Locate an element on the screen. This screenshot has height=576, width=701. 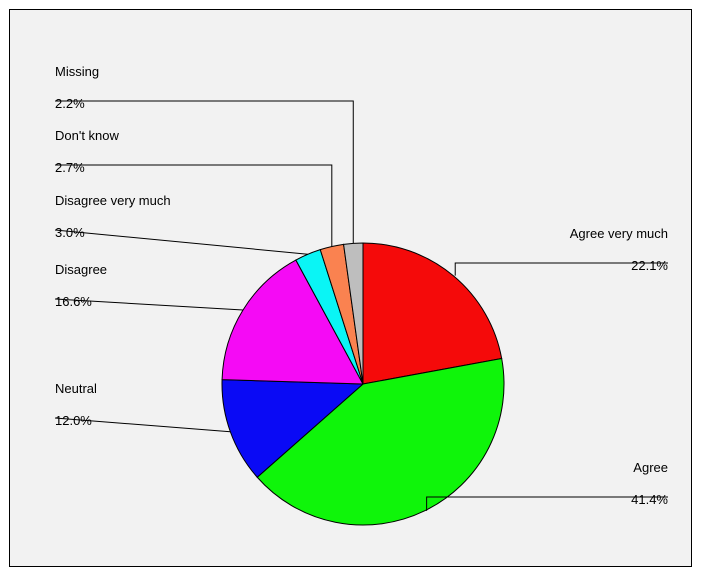
slice-label-disagree-very-much: Disagree very much is located at coordinates (113, 200).